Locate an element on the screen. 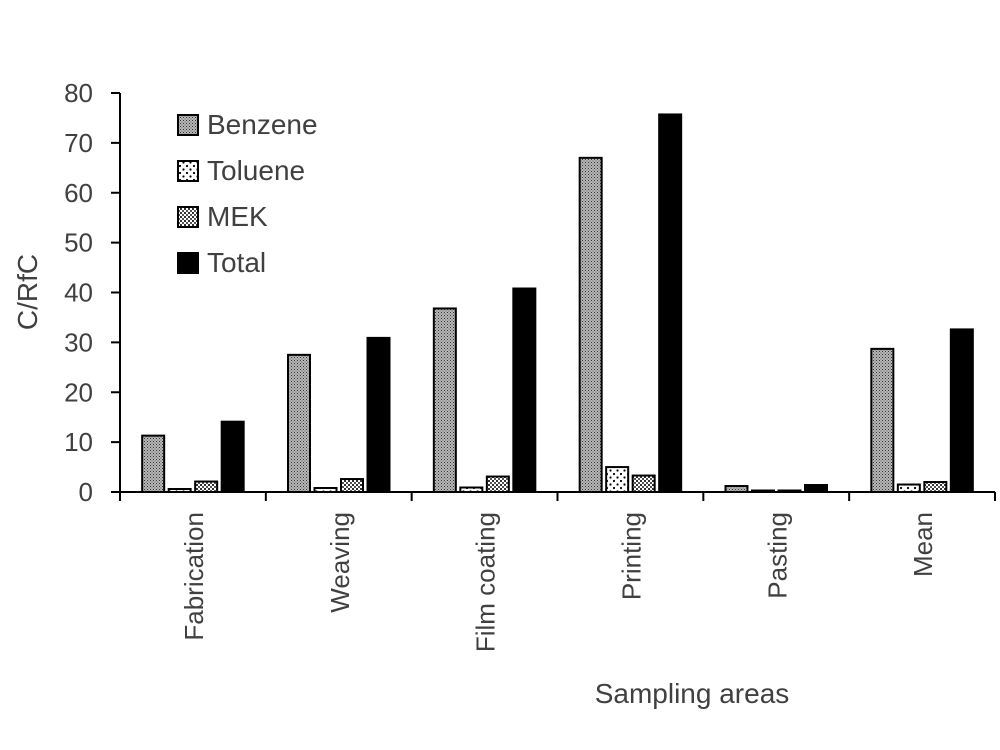  legend: Benzene Toluene MEK Total is located at coordinates (247, 193).